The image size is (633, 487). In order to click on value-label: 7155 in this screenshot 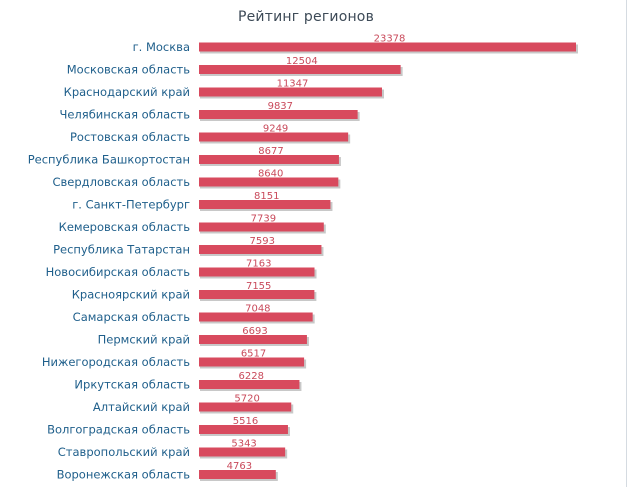, I will do `click(258, 286)`.